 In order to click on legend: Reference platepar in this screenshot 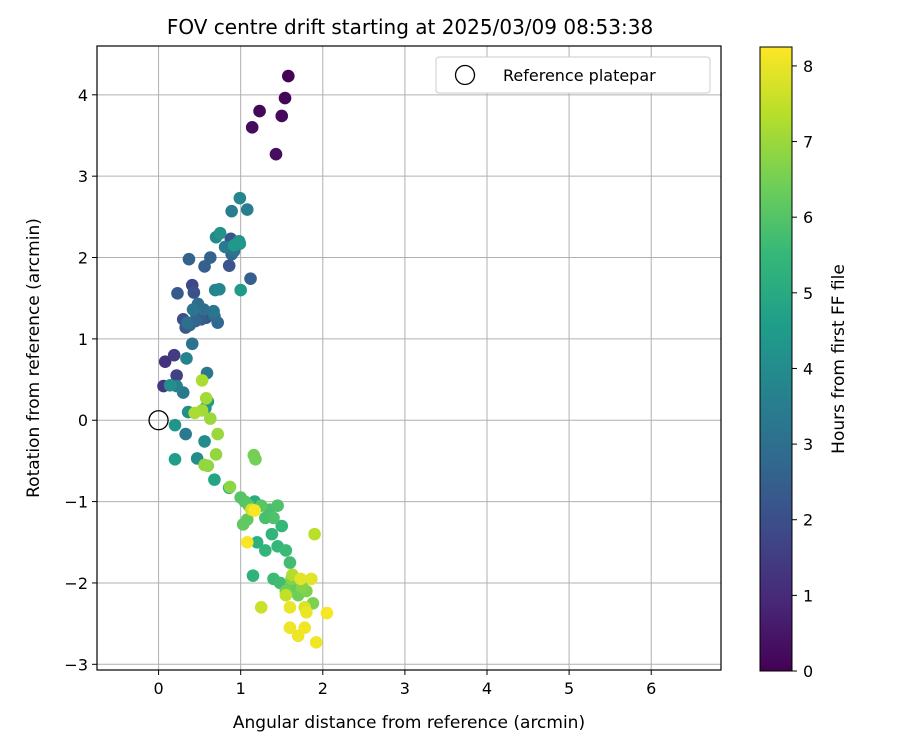, I will do `click(573, 75)`.